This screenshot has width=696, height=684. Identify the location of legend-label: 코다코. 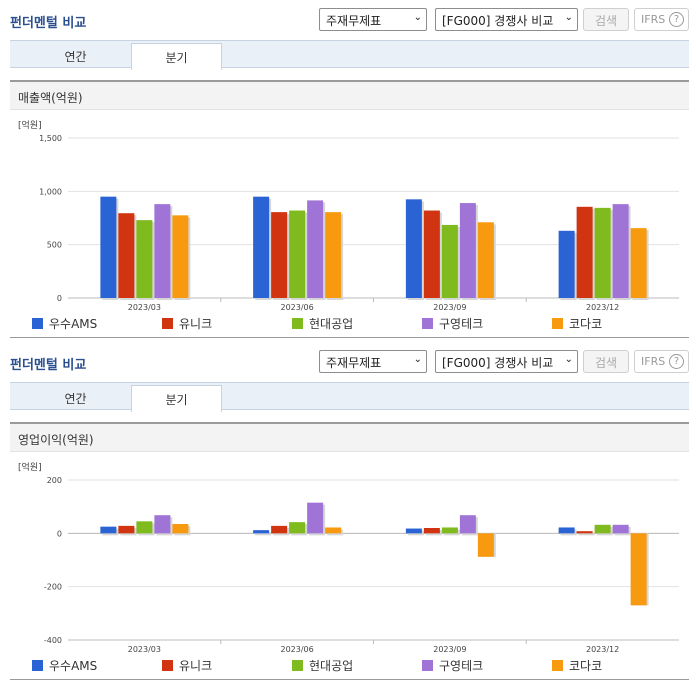
(586, 666).